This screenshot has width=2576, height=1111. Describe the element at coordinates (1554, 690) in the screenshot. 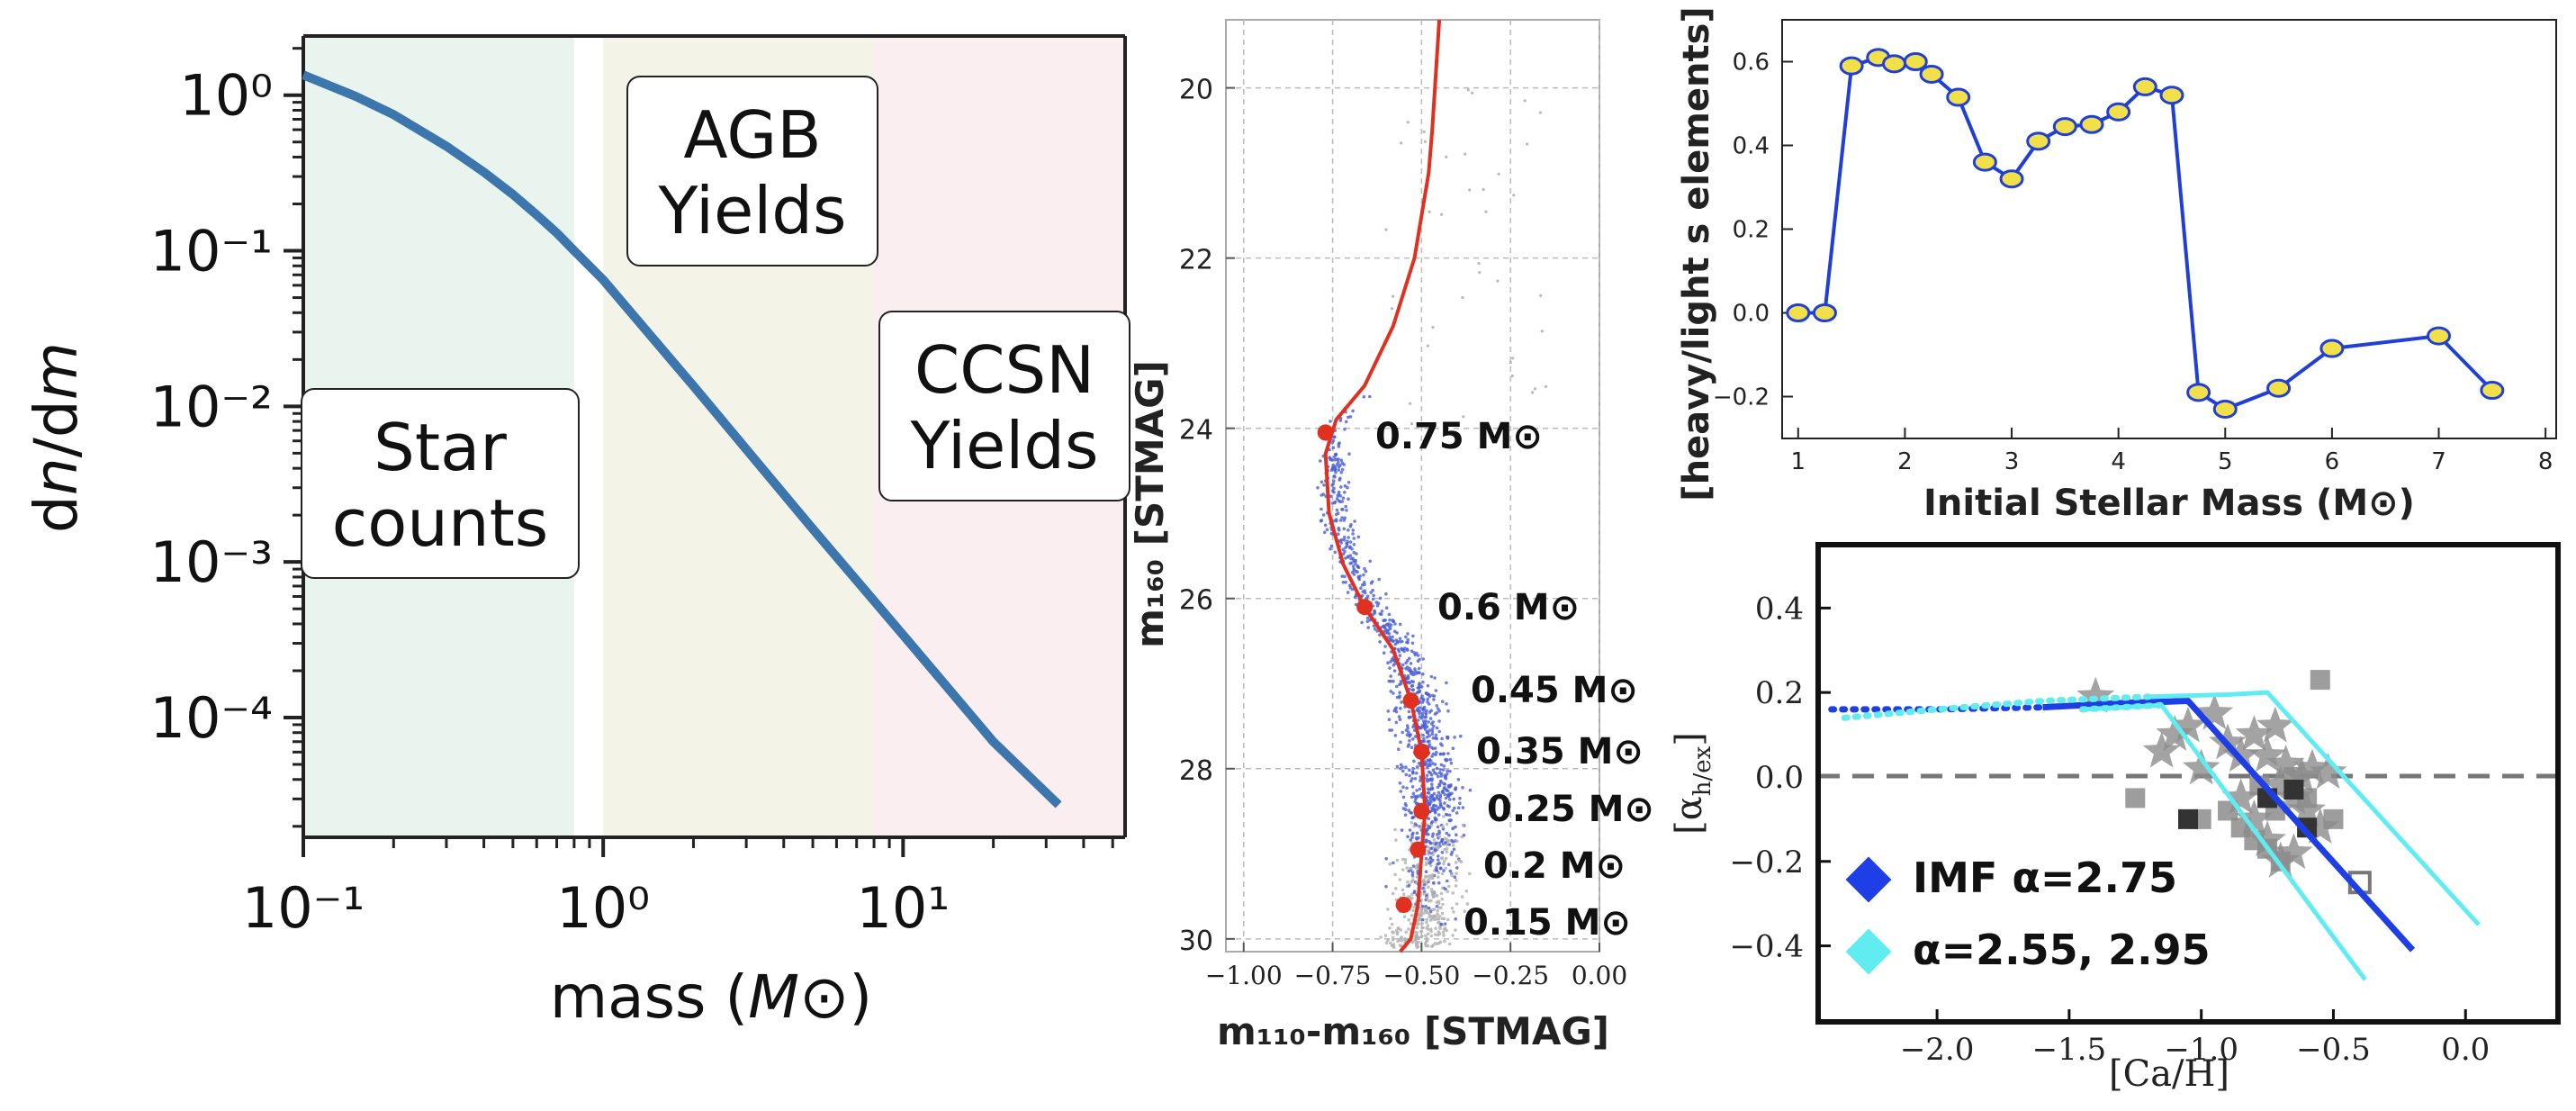

I see `cmd-mass-label: 0.45 M⊙` at that location.